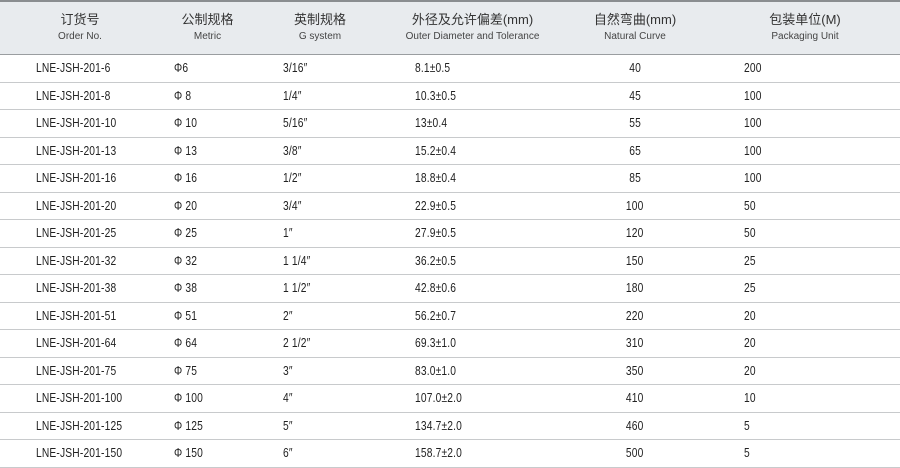  What do you see at coordinates (186, 123) in the screenshot?
I see `cell-text: Φ 10` at bounding box center [186, 123].